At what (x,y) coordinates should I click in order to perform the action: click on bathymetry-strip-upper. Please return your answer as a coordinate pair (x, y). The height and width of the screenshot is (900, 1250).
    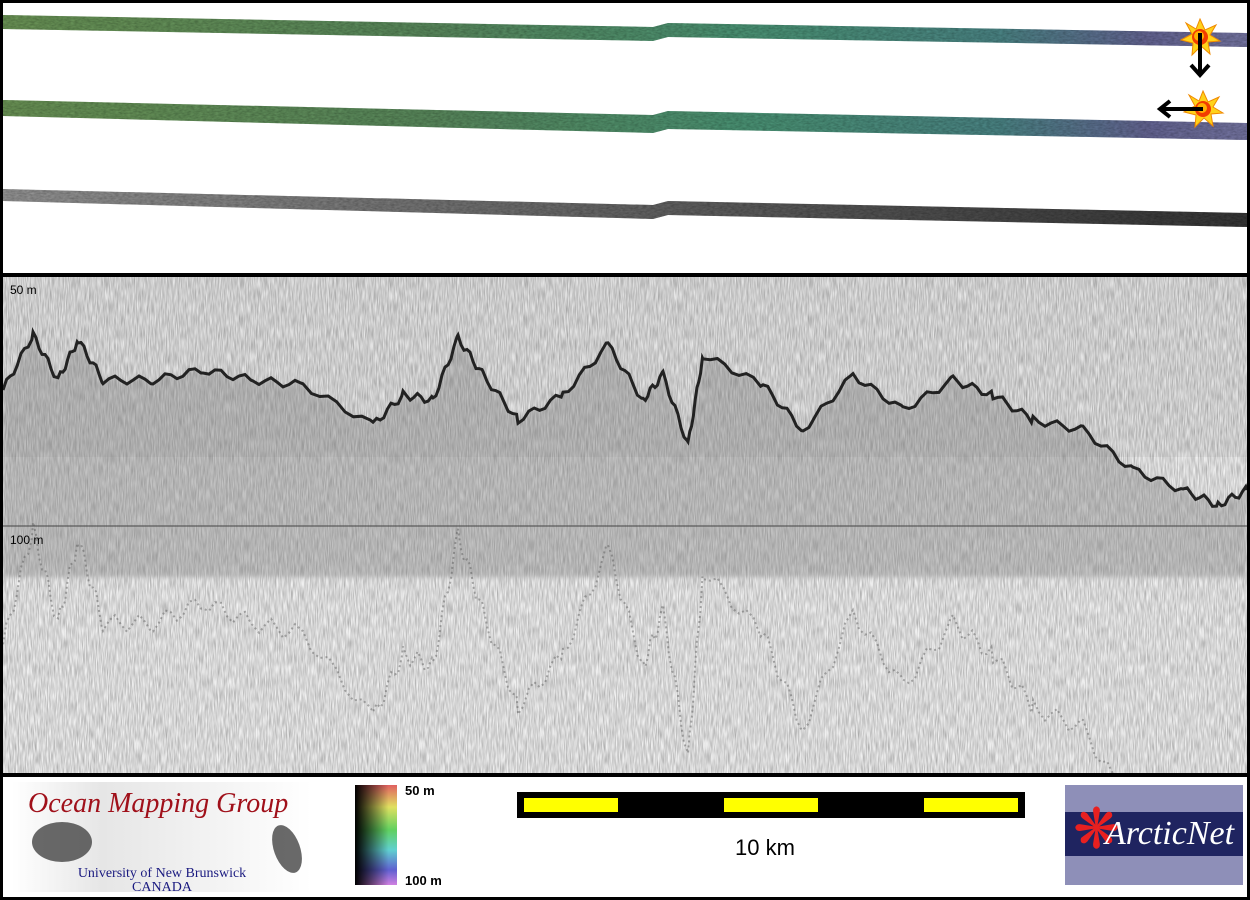
    Looking at the image, I should click on (625, 31).